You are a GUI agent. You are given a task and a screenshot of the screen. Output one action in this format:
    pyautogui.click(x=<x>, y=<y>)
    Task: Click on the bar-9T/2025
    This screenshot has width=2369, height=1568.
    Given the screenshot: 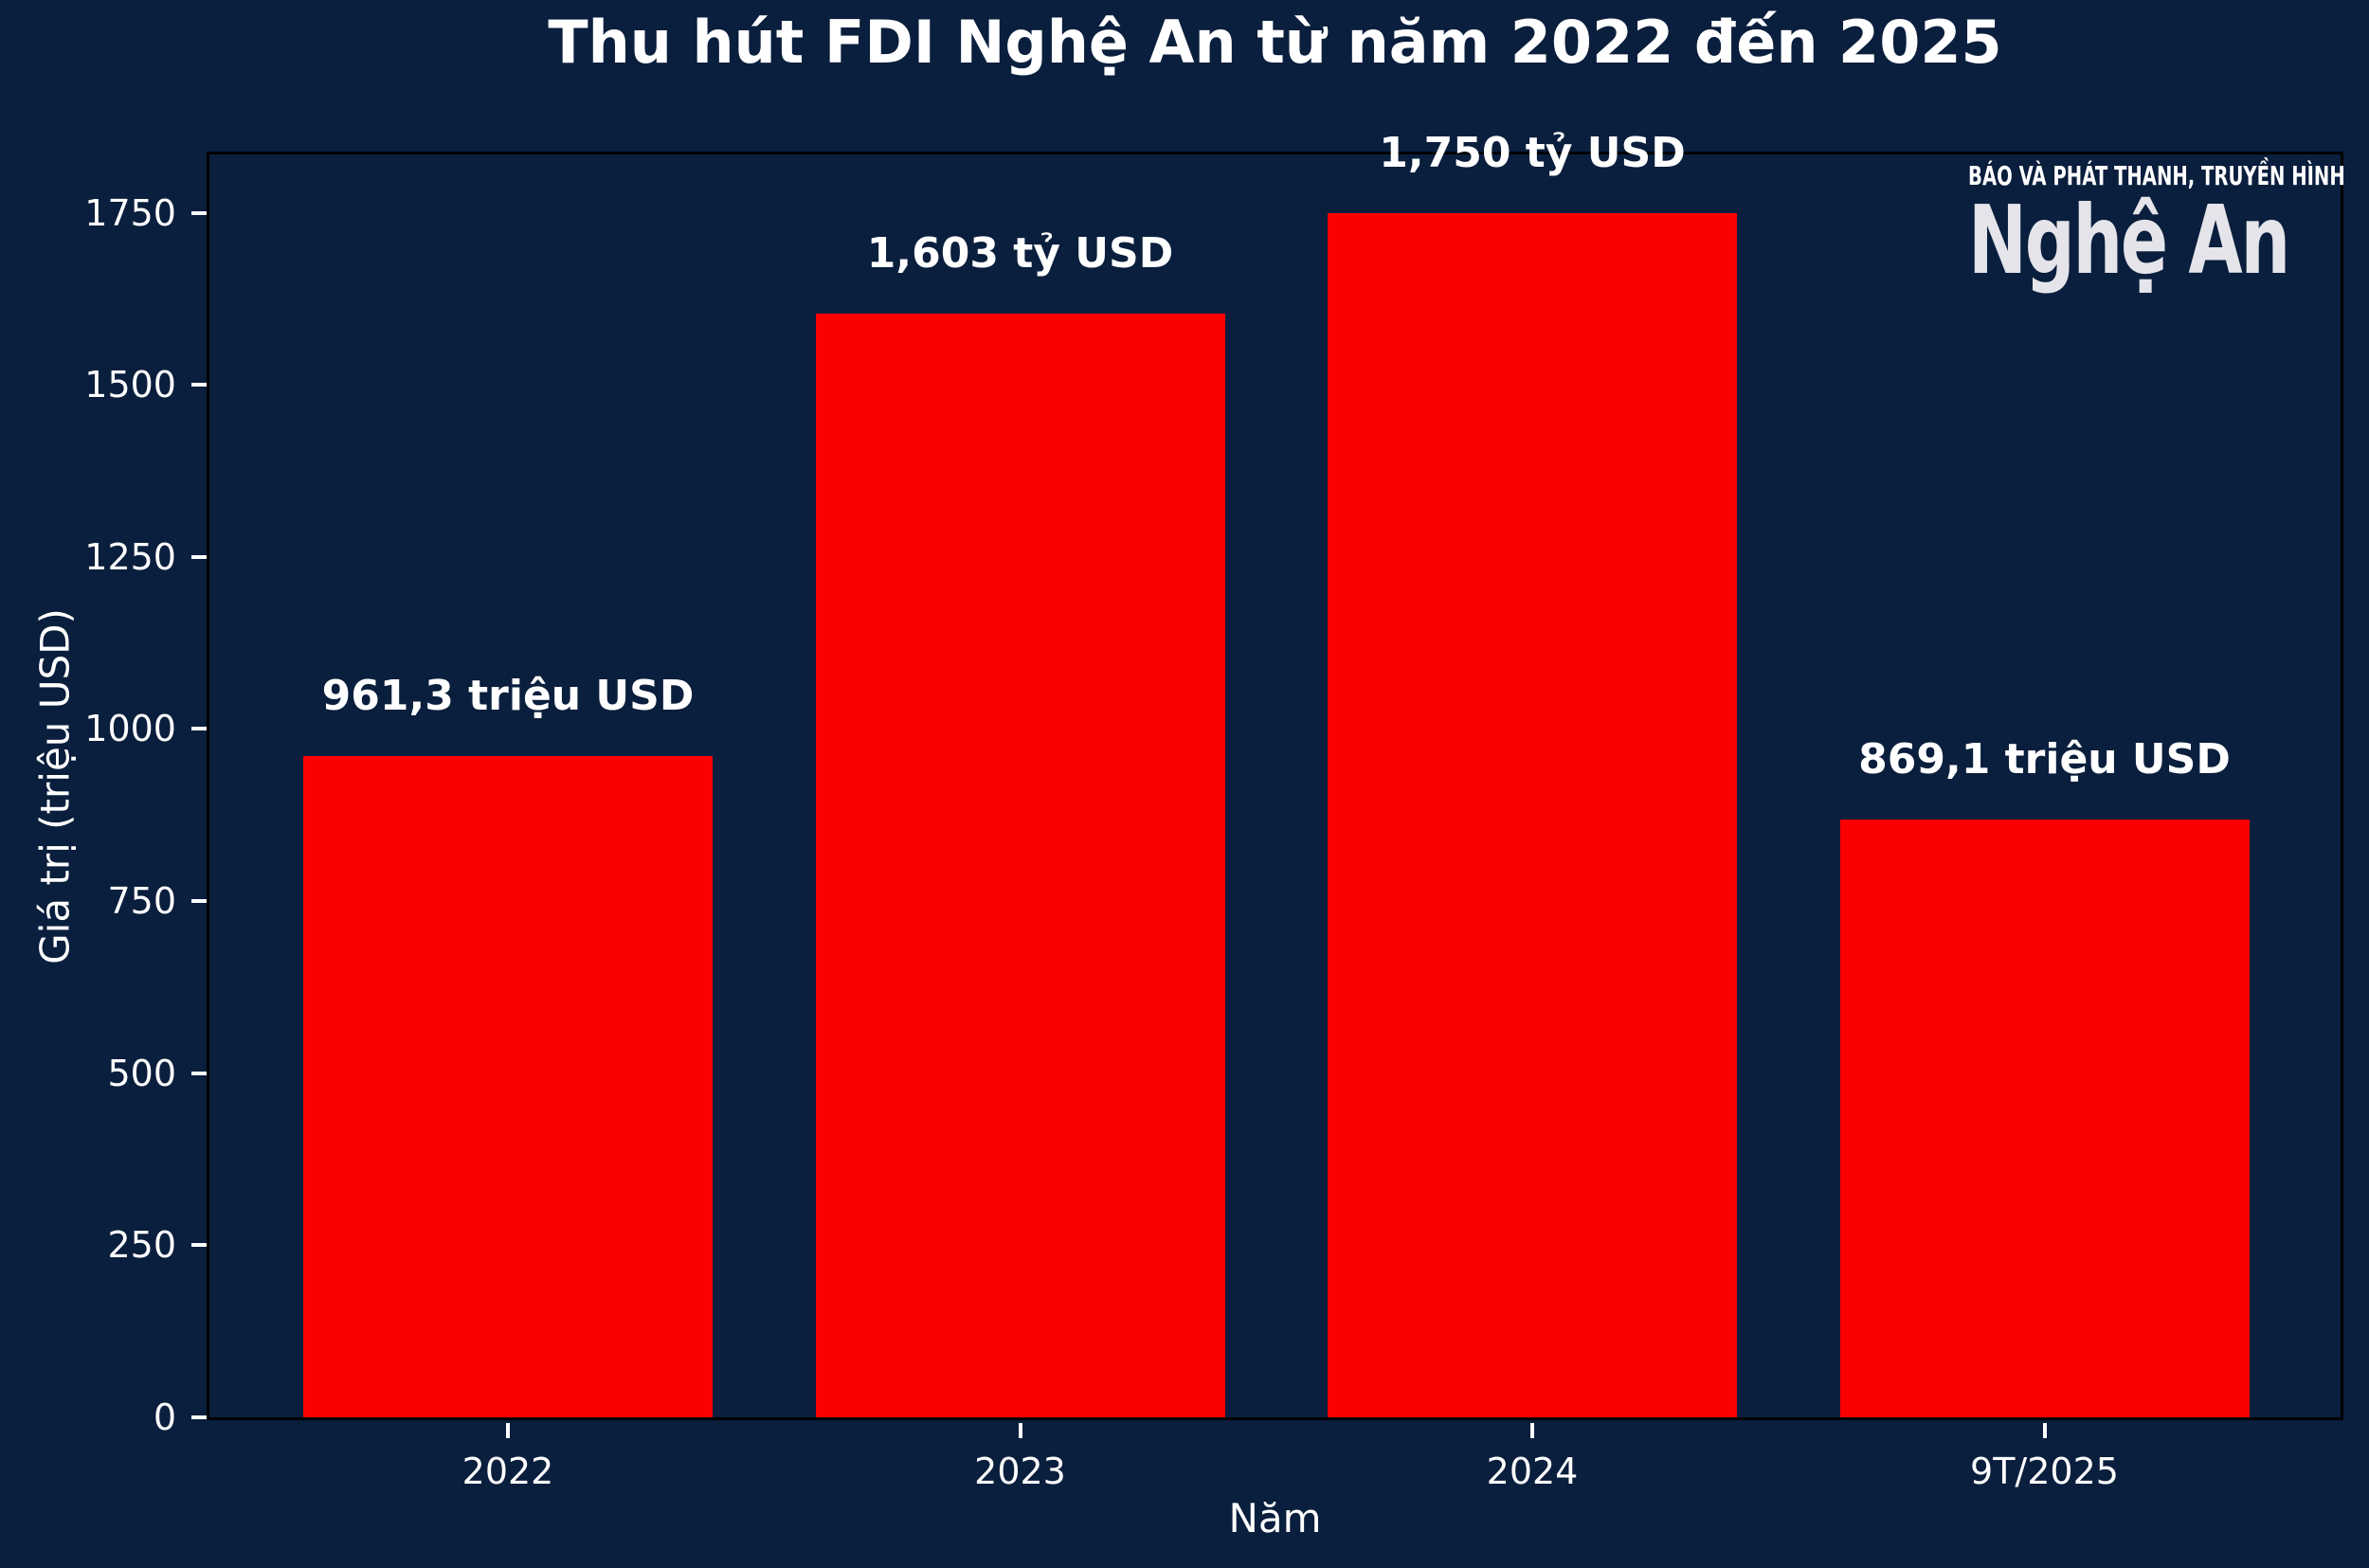 What is the action you would take?
    pyautogui.click(x=2044, y=1118)
    